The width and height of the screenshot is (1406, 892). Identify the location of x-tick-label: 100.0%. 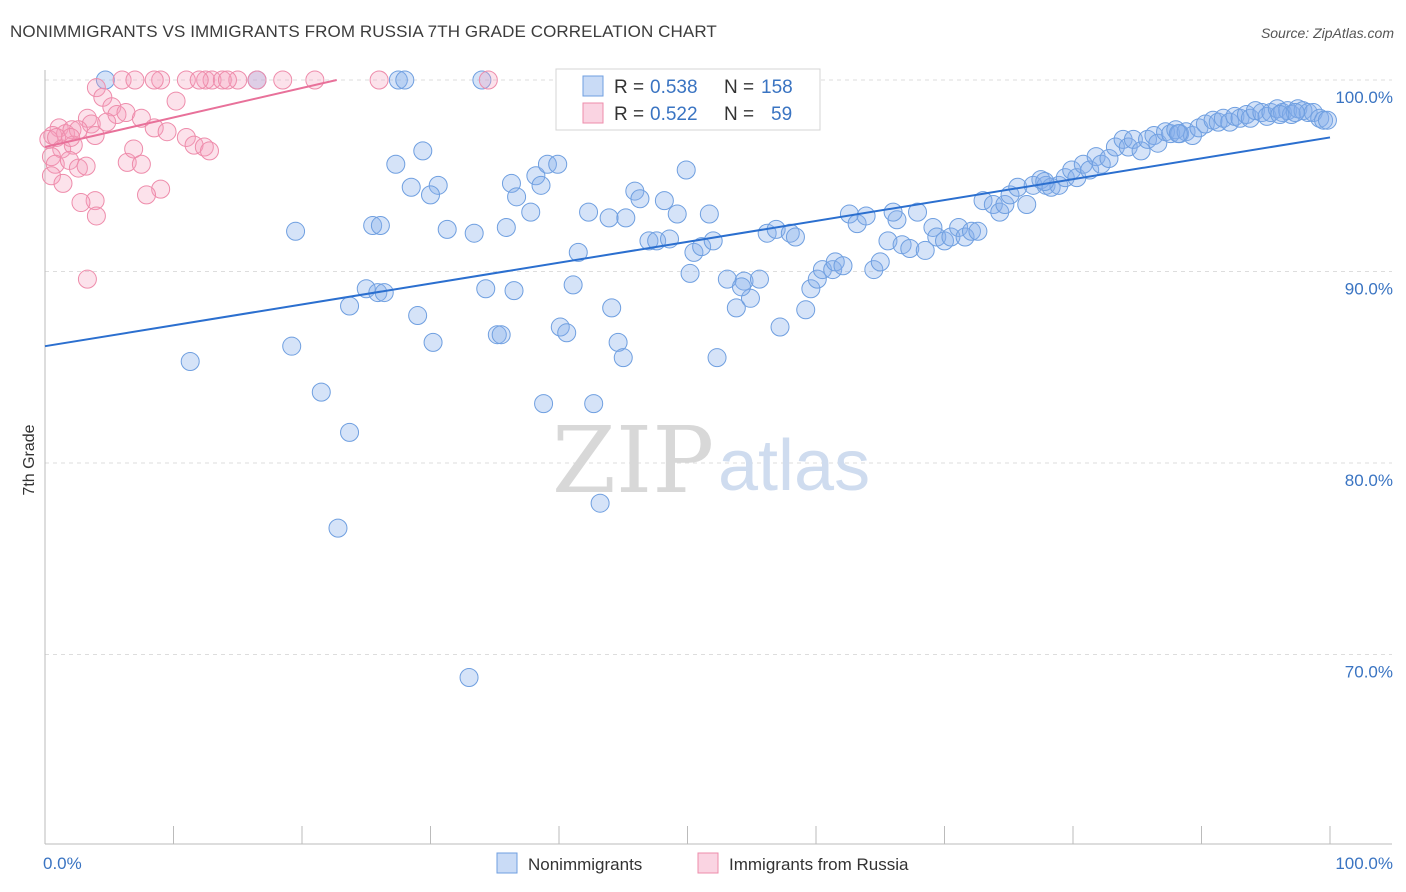
(1364, 863).